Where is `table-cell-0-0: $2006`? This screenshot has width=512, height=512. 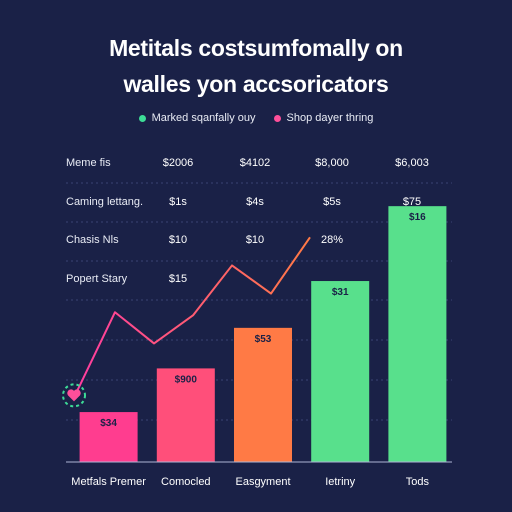
table-cell-0-0: $2006 is located at coordinates (178, 163).